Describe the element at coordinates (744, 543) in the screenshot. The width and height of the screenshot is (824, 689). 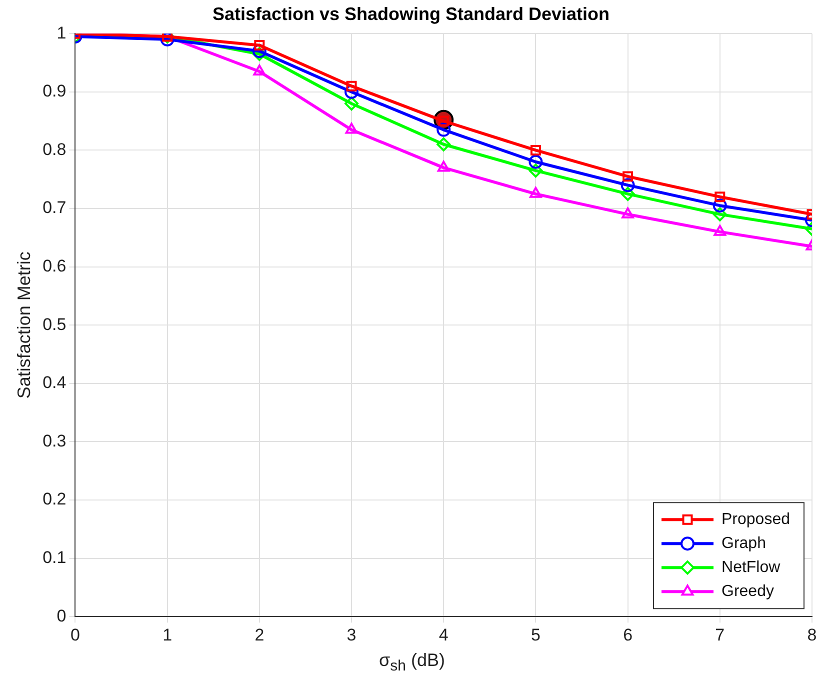
I see `legend-label: Graph` at that location.